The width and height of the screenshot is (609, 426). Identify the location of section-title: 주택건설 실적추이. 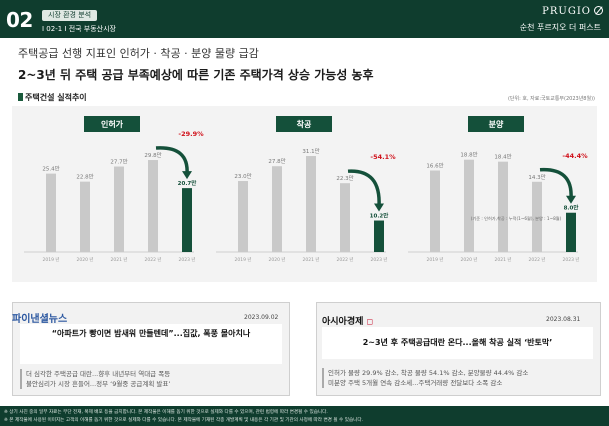
(52, 97).